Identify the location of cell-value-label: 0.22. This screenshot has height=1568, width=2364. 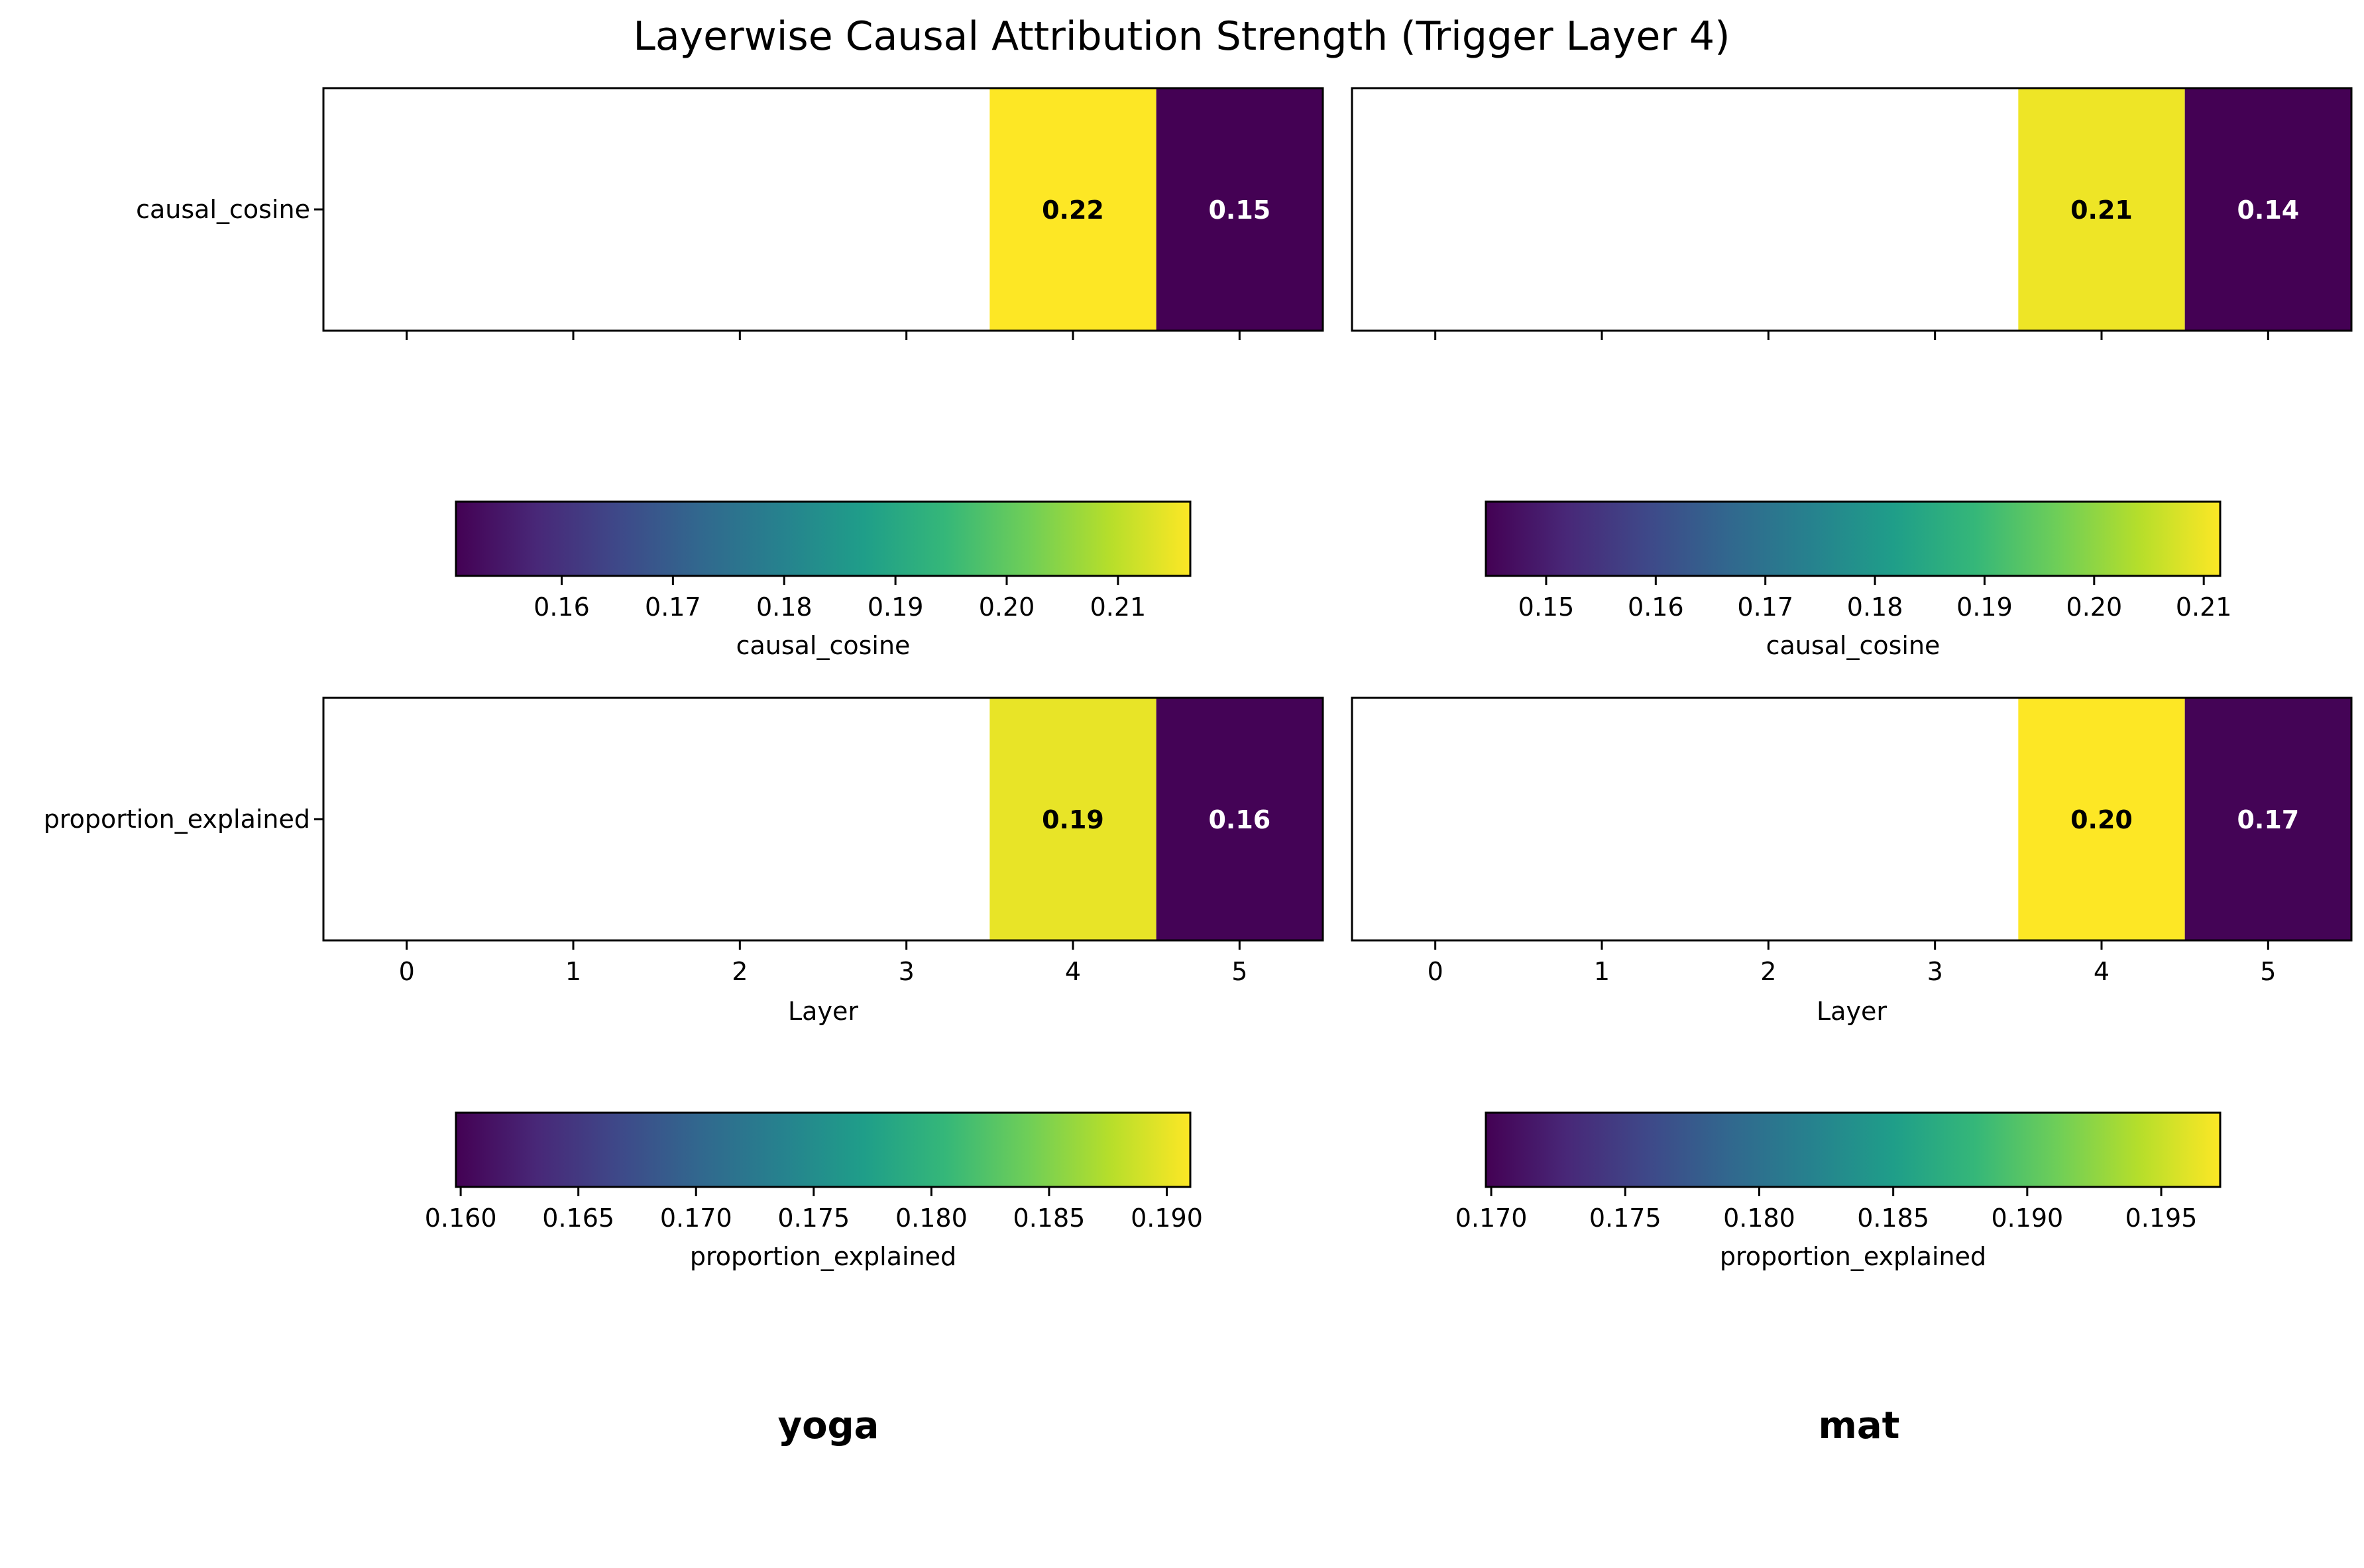
(1073, 210).